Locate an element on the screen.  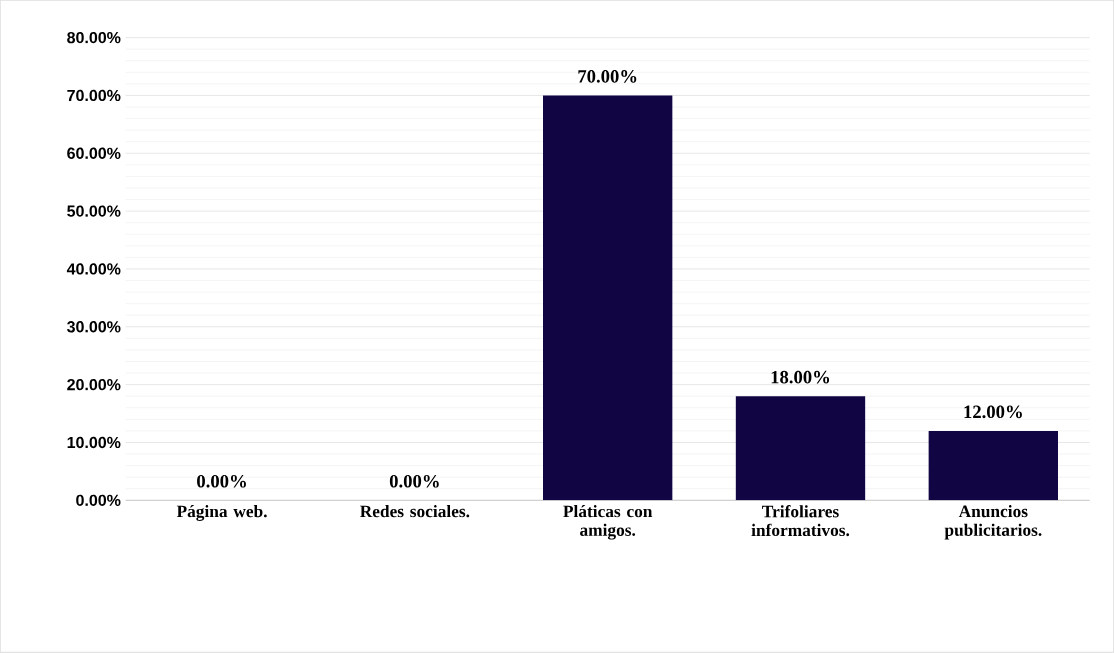
y-tick-label: 0.00% is located at coordinates (98, 500).